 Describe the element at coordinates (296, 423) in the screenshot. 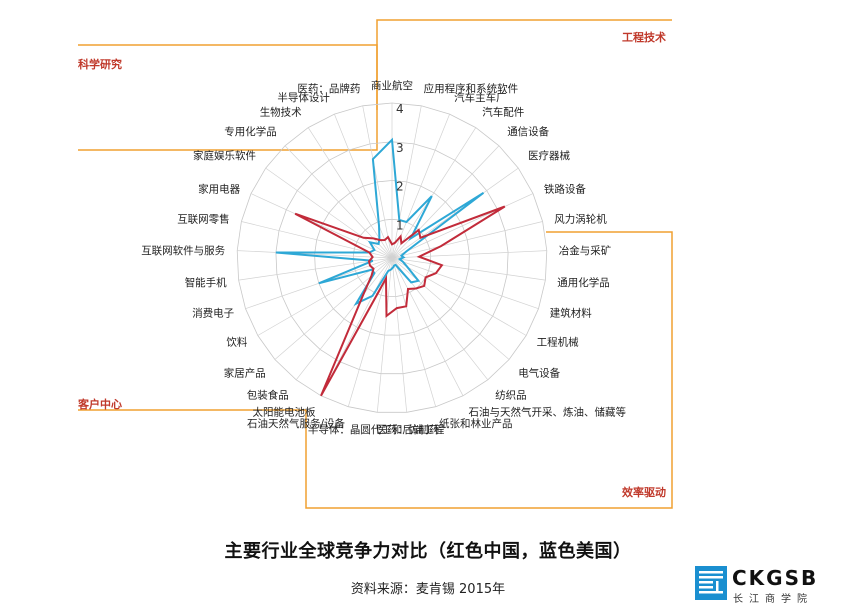

I see `category-label-18: 石油天然气服务/设备` at that location.